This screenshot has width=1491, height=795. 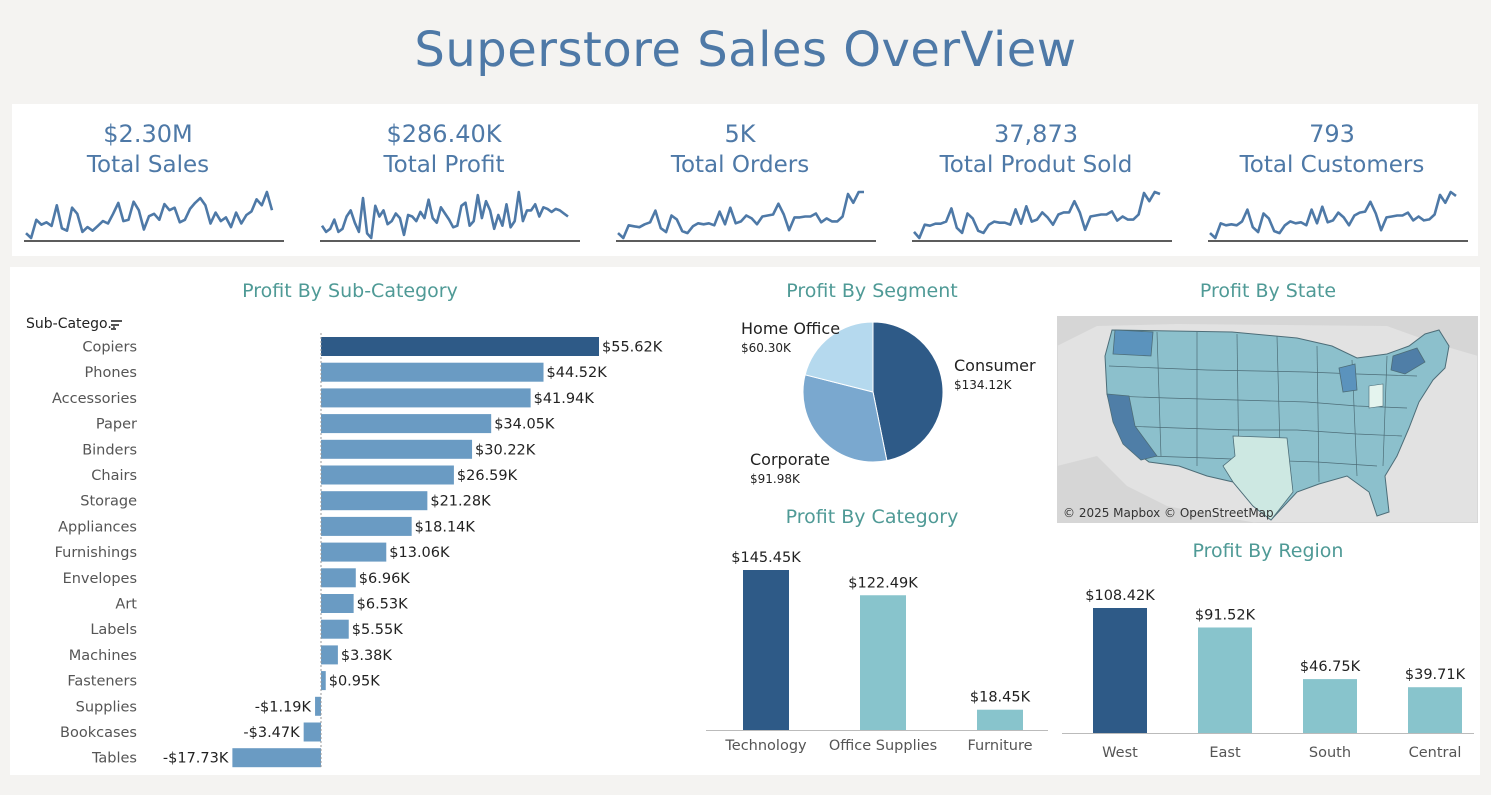 I want to click on subcategory-label: Appliances, so click(x=97, y=527).